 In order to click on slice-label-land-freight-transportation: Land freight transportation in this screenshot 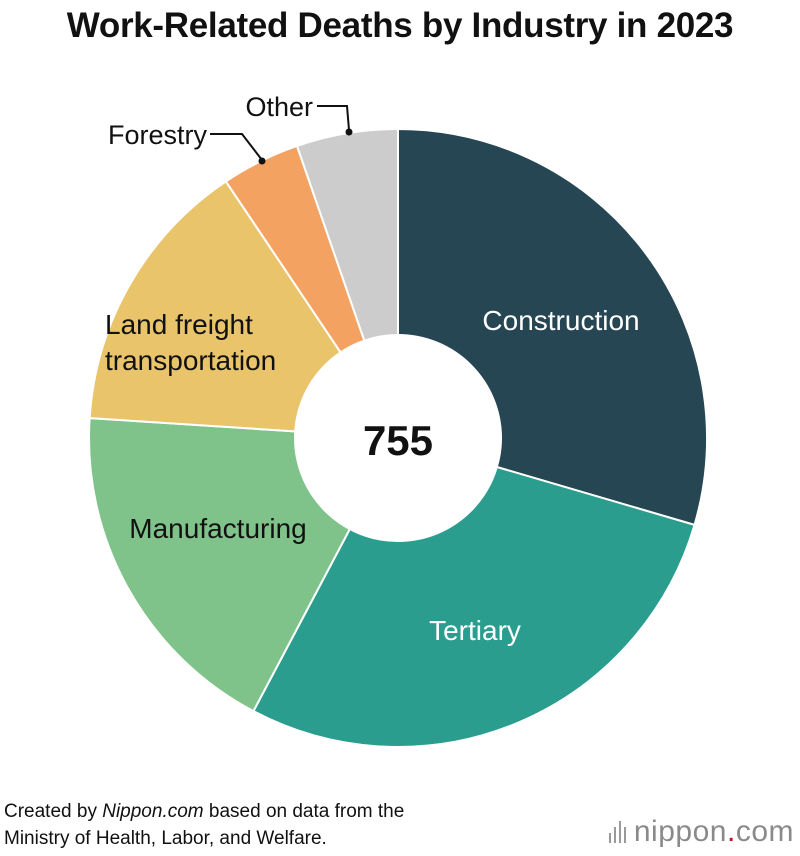, I will do `click(190, 342)`.